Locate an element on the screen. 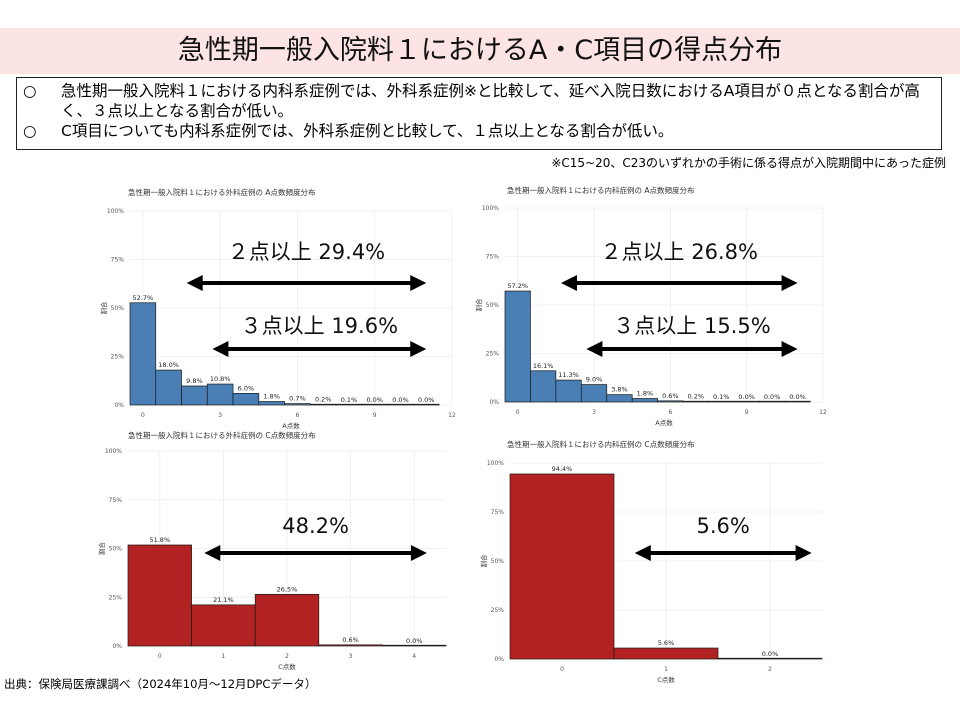 This screenshot has height=720, width=960. x-tick-label: 6 is located at coordinates (670, 412).